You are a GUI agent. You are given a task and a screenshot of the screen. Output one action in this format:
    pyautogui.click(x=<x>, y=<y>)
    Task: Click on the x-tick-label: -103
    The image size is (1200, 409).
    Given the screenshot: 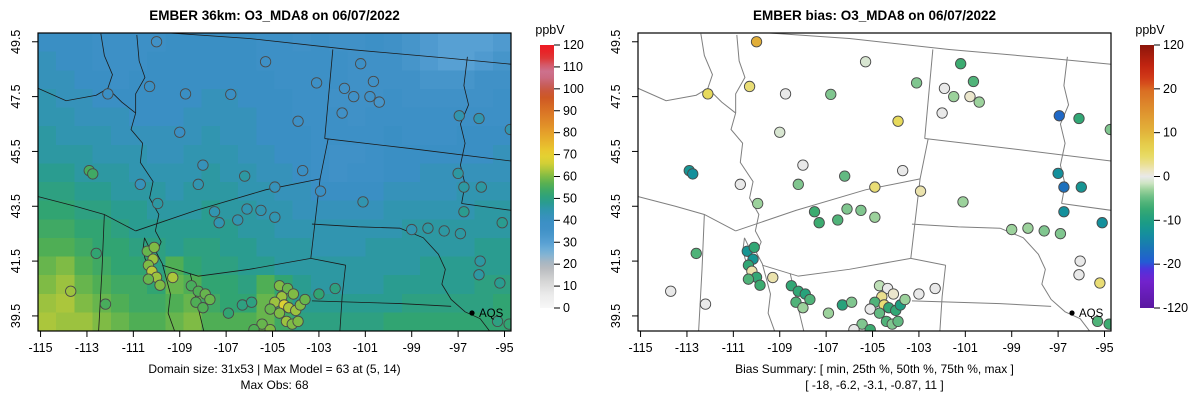 What is the action you would take?
    pyautogui.click(x=918, y=348)
    